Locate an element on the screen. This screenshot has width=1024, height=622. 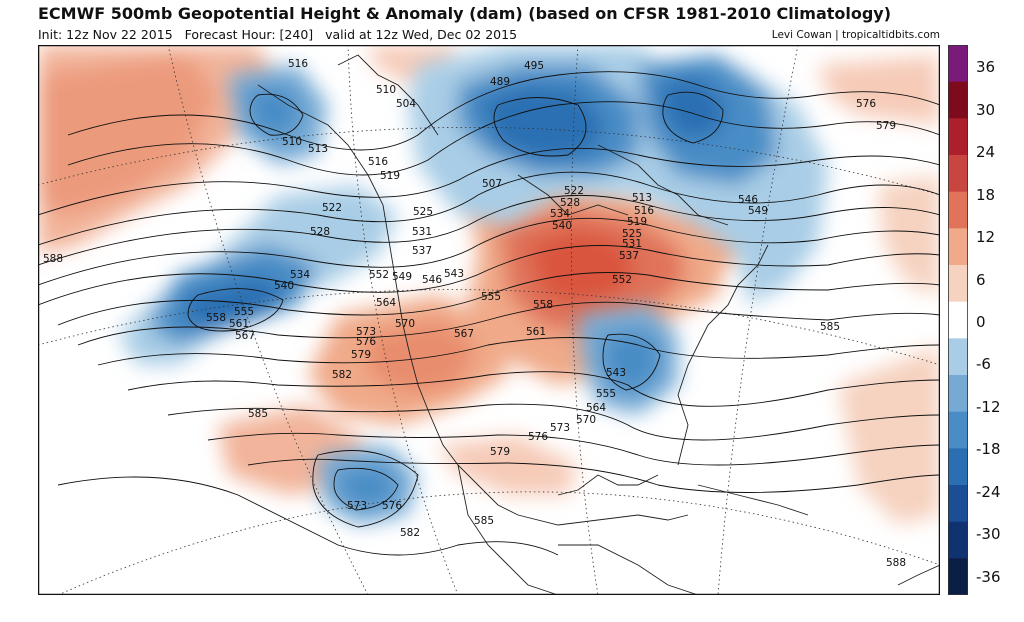
colorbar-label: 30 is located at coordinates (985, 110).